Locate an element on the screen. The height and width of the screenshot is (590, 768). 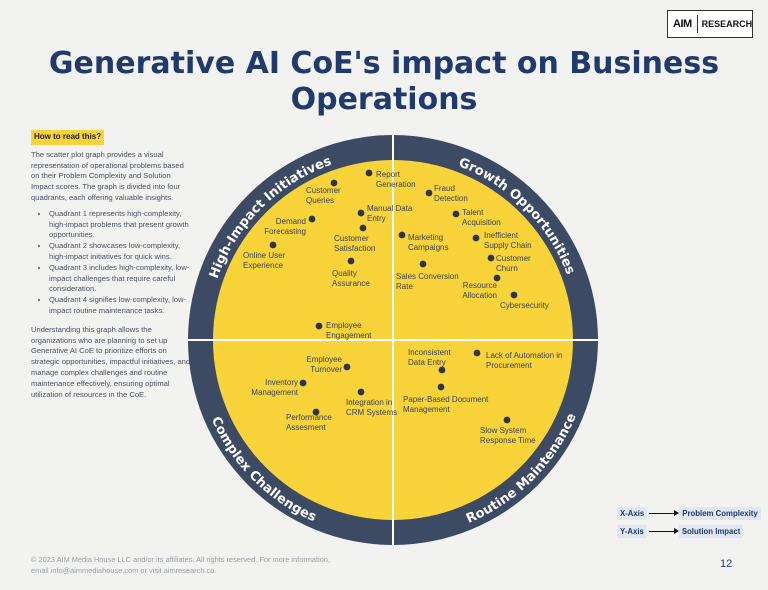
point-label-line: Manual Data is located at coordinates (390, 208).